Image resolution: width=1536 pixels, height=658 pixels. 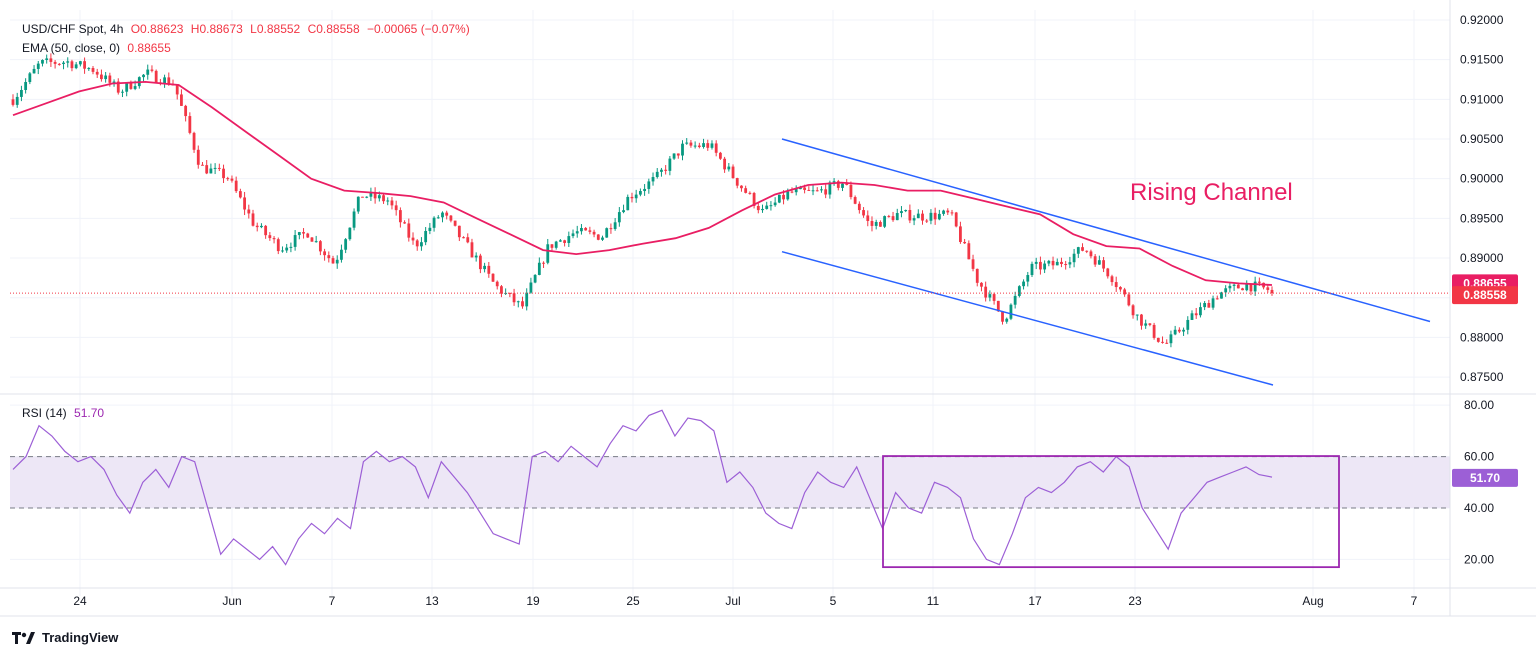 What do you see at coordinates (1312, 601) in the screenshot?
I see `x-tick-label: Aug` at bounding box center [1312, 601].